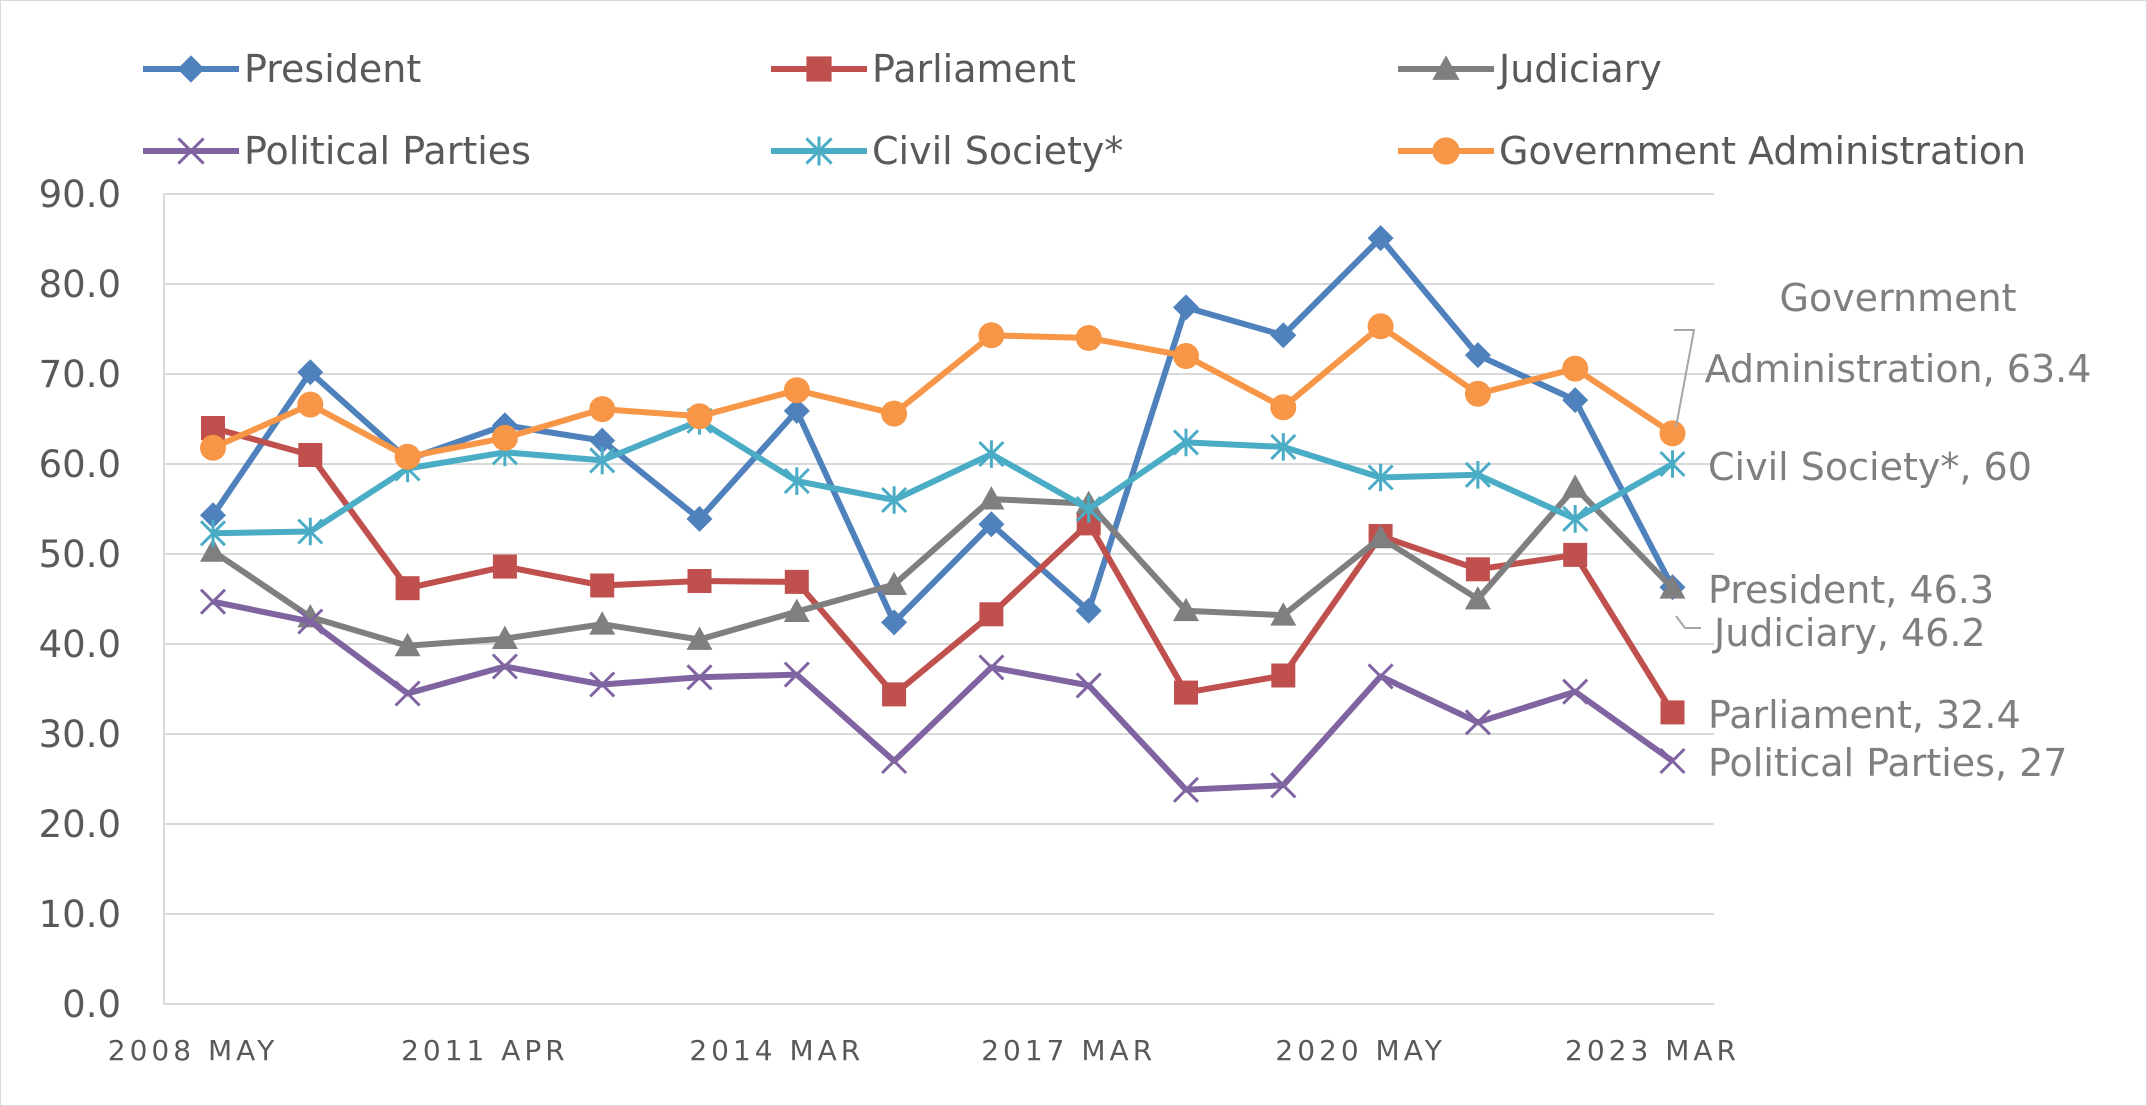 The width and height of the screenshot is (2147, 1106). Describe the element at coordinates (91, 1004) in the screenshot. I see `y-tick-label-0: 0.0` at that location.